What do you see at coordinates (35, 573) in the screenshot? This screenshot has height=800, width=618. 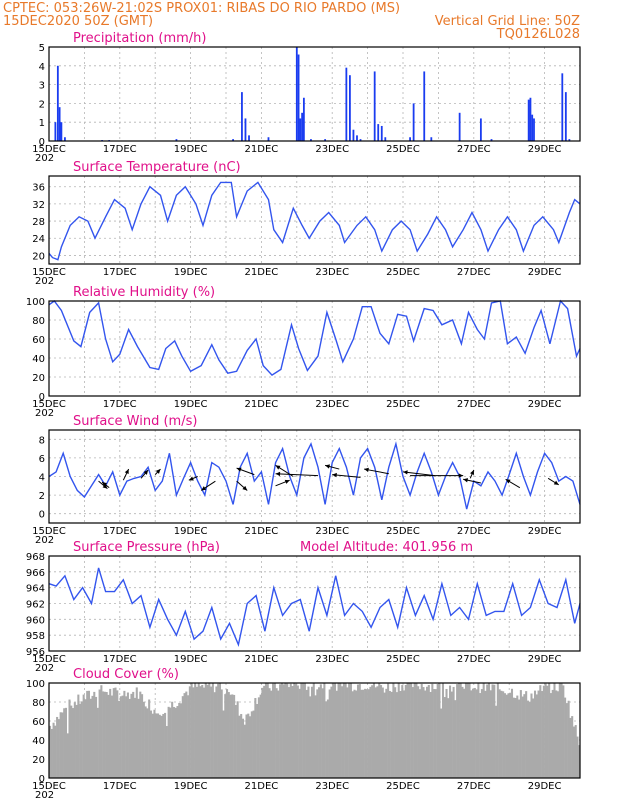 I see `y-tick-label: 966` at bounding box center [35, 573].